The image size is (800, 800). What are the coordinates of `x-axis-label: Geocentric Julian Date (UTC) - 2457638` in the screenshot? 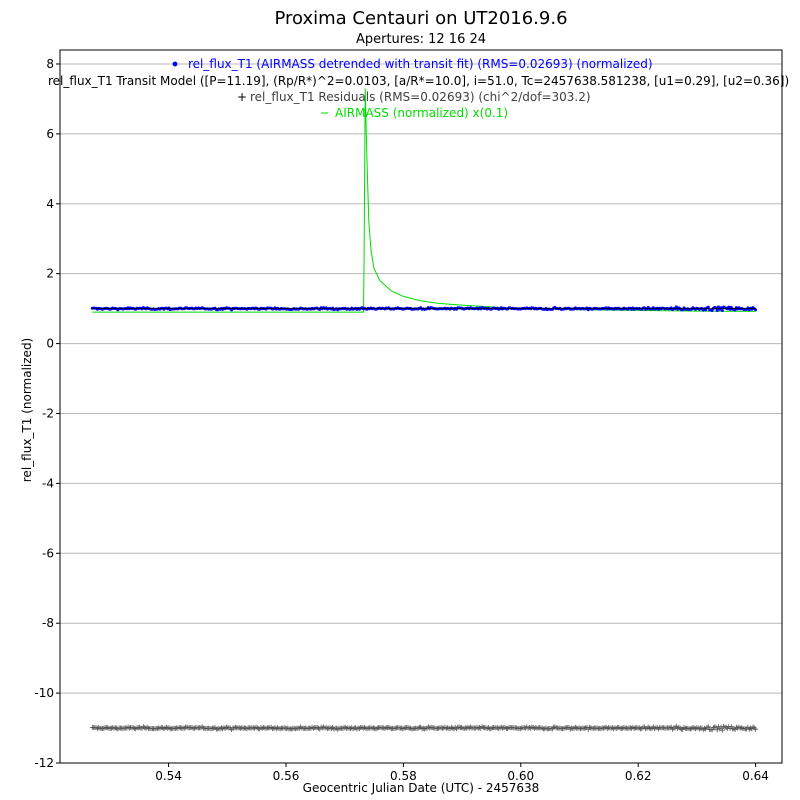 It's located at (421, 788).